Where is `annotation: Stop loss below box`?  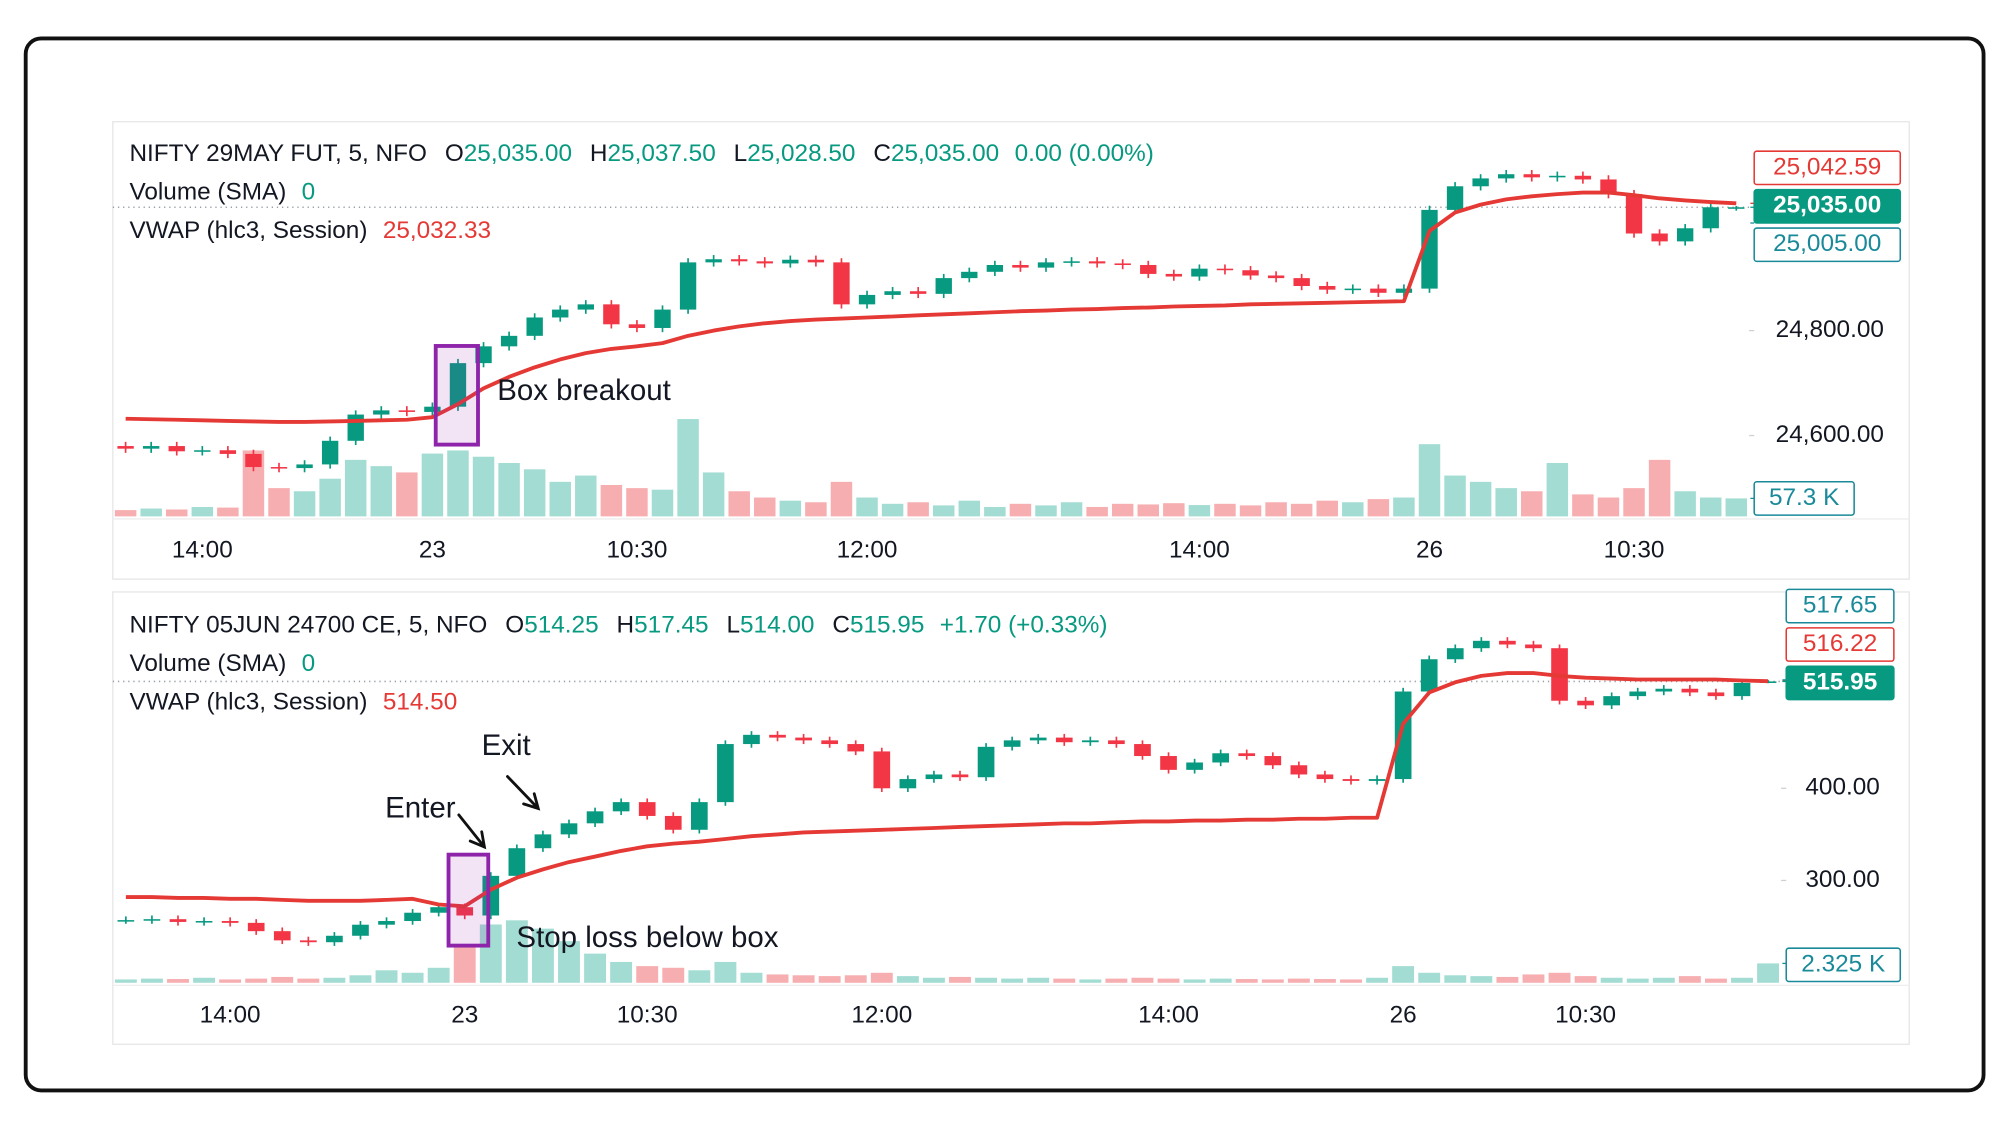 annotation: Stop loss below box is located at coordinates (647, 937).